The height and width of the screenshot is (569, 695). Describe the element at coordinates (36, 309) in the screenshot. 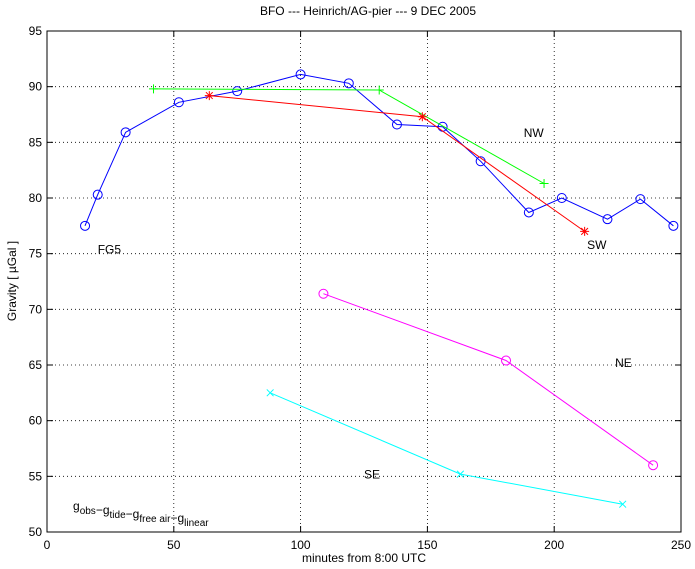

I see `y-tick-label: 70` at that location.